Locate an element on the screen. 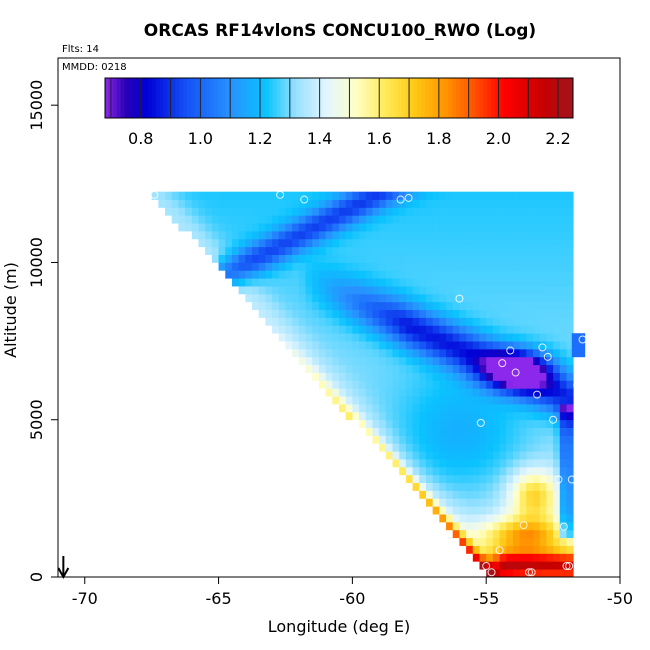 The image size is (650, 650). colorbar: 0.8 1.0 1.2 1.4 1.6 1.8 2.0 2.2 is located at coordinates (339, 112).